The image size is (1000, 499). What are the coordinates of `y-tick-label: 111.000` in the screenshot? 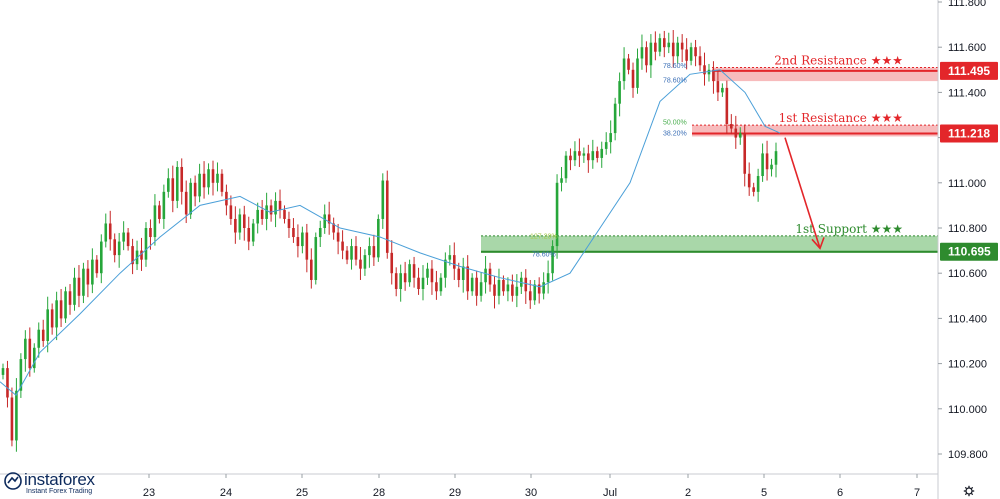 It's located at (967, 184).